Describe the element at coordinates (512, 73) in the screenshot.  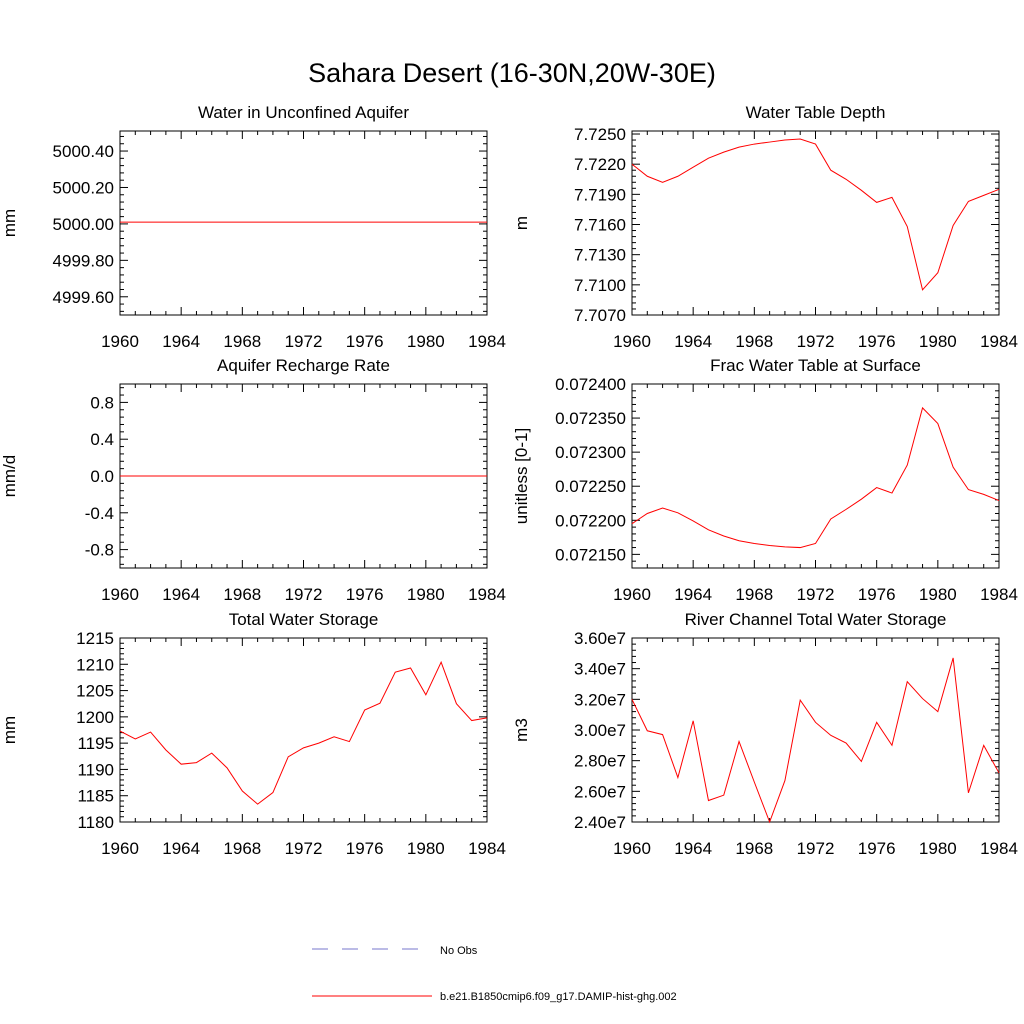
I see `figure-title: Sahara Desert (16-30N,20W-30E)` at that location.